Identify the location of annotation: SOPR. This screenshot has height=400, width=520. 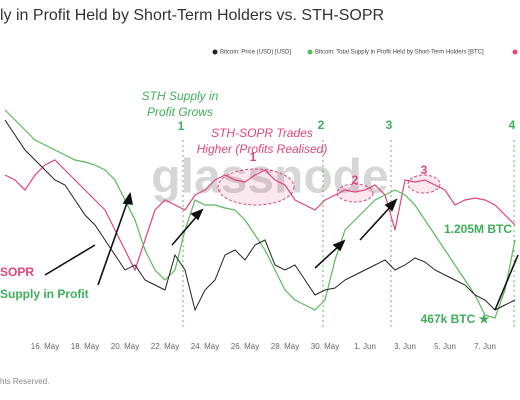
(17, 272).